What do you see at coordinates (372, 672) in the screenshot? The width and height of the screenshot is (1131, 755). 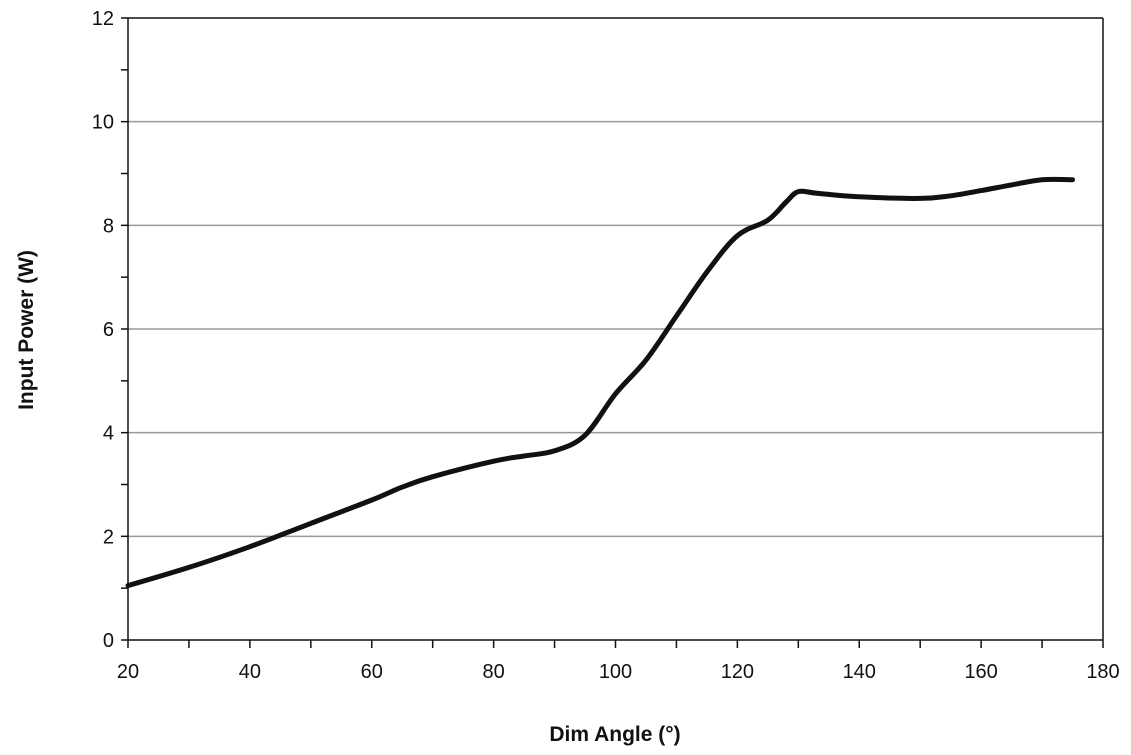 I see `x-tick-label: 60` at bounding box center [372, 672].